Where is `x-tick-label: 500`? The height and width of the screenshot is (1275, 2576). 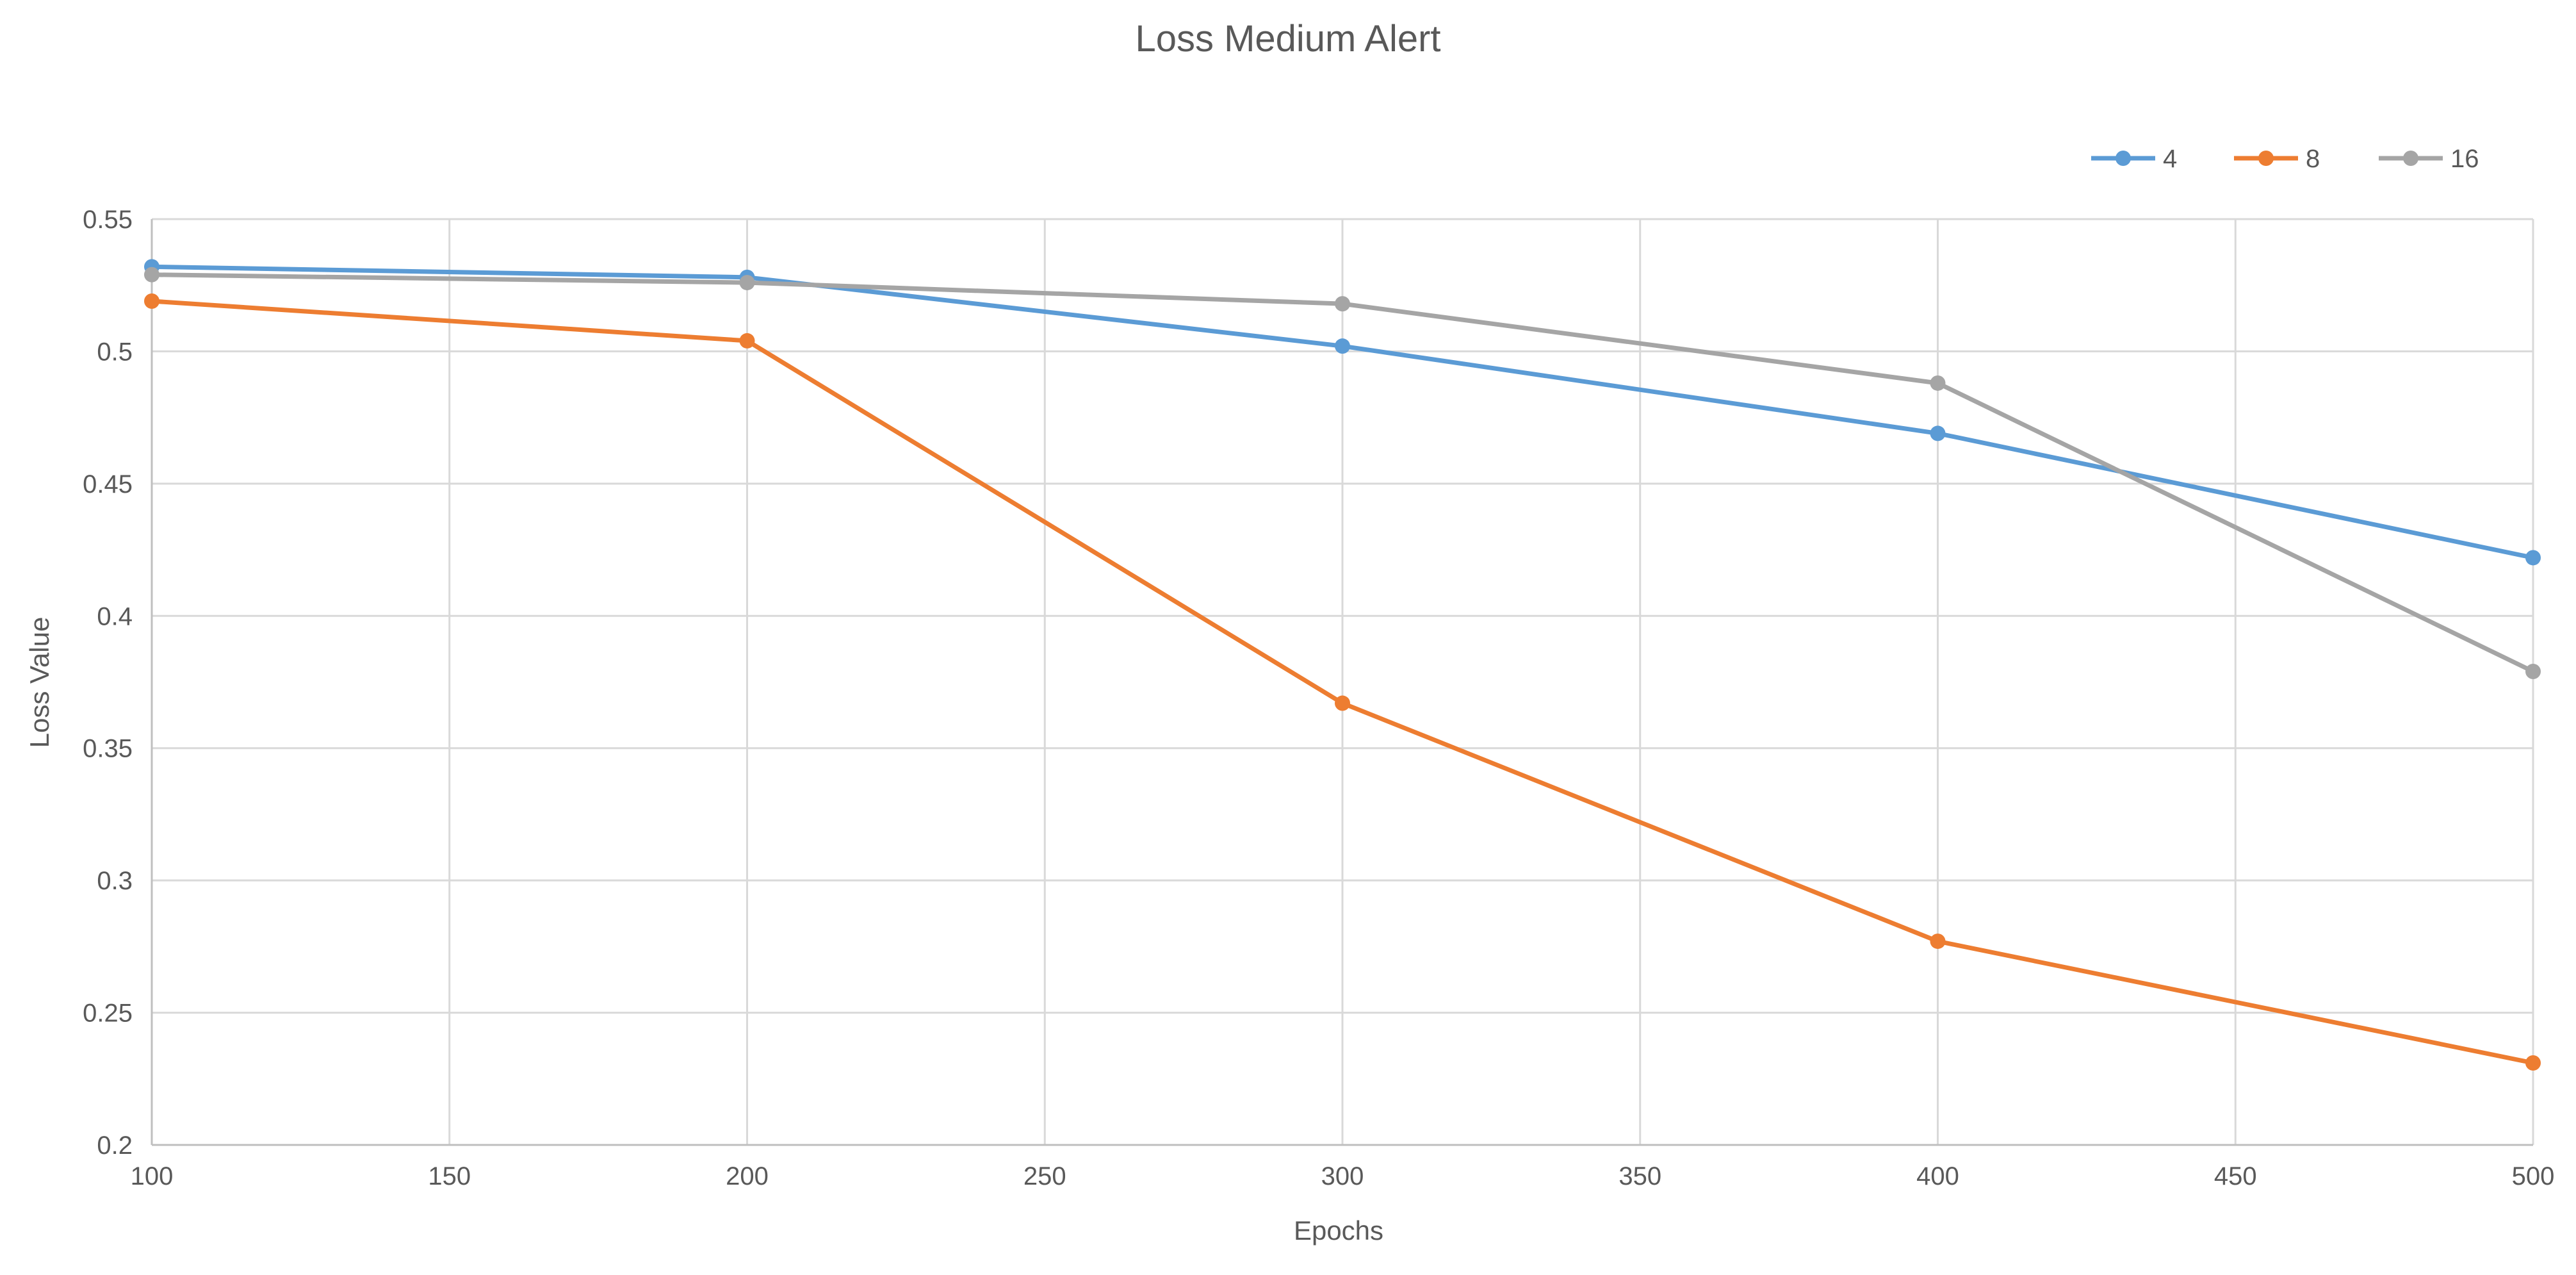 x-tick-label: 500 is located at coordinates (2533, 1176).